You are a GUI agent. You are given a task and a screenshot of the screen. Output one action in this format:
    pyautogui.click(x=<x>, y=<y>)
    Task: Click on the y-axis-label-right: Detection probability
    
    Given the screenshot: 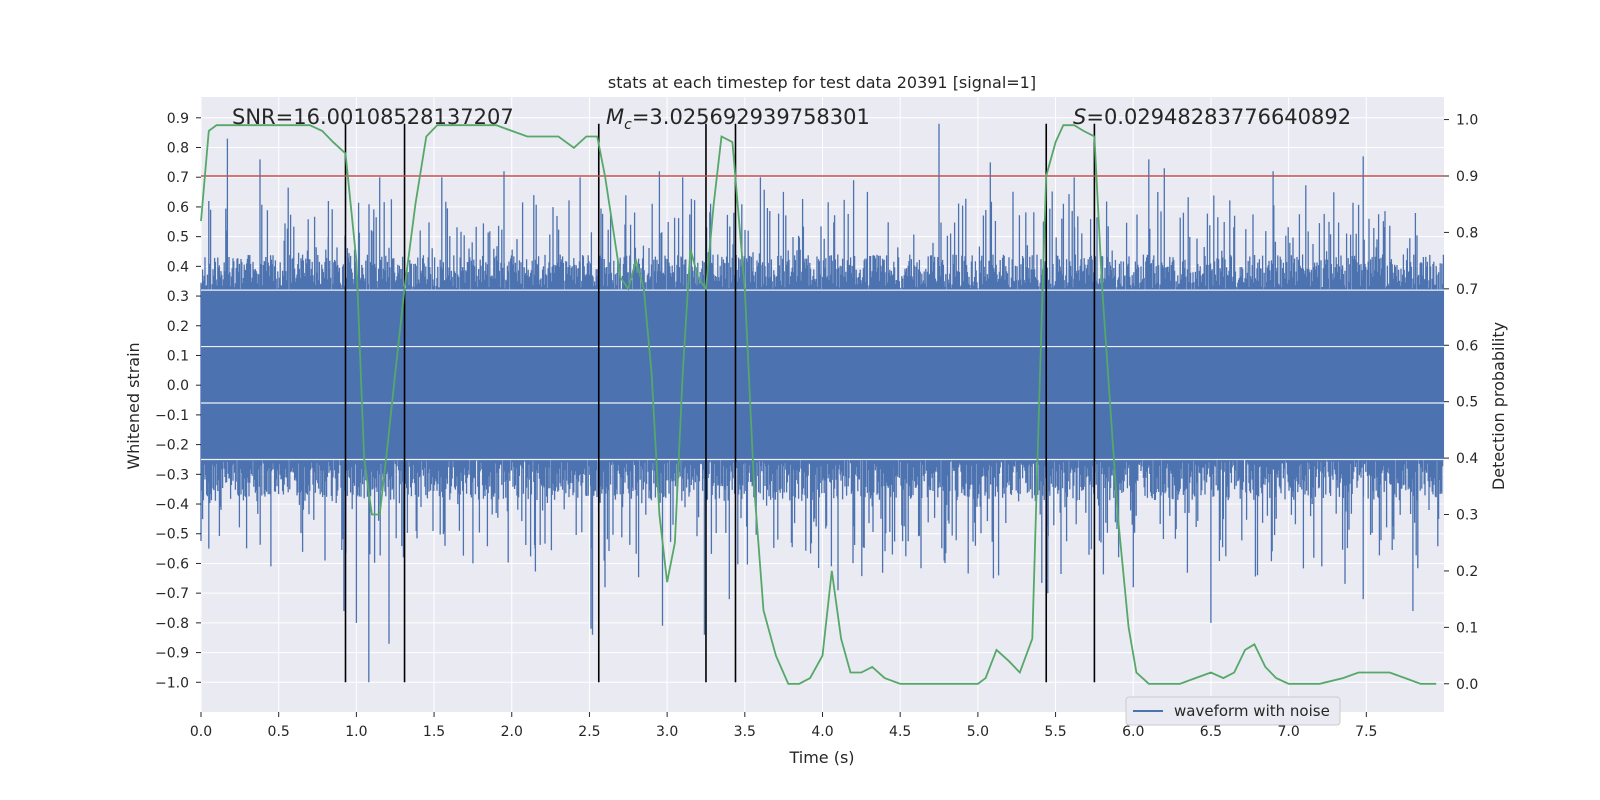 What is the action you would take?
    pyautogui.click(x=1498, y=406)
    